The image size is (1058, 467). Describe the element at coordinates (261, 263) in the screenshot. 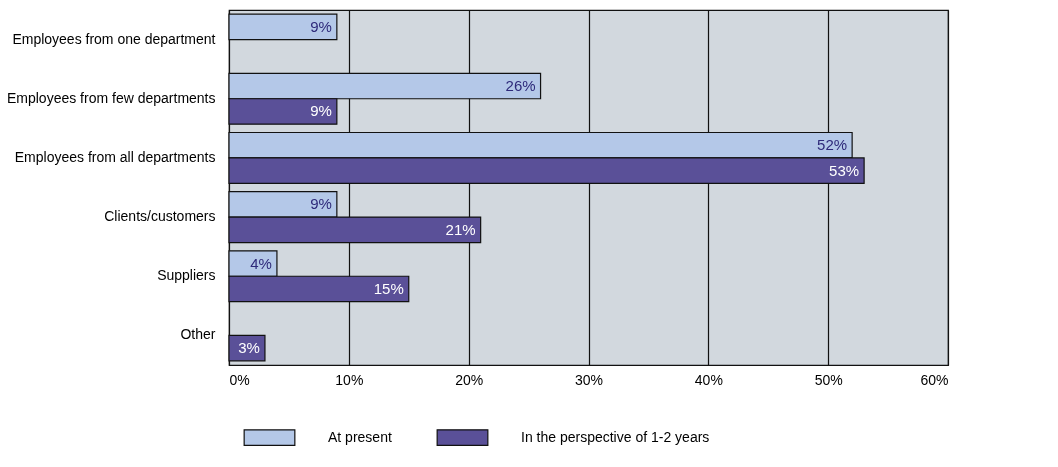

I see `data-label: 4%` at that location.